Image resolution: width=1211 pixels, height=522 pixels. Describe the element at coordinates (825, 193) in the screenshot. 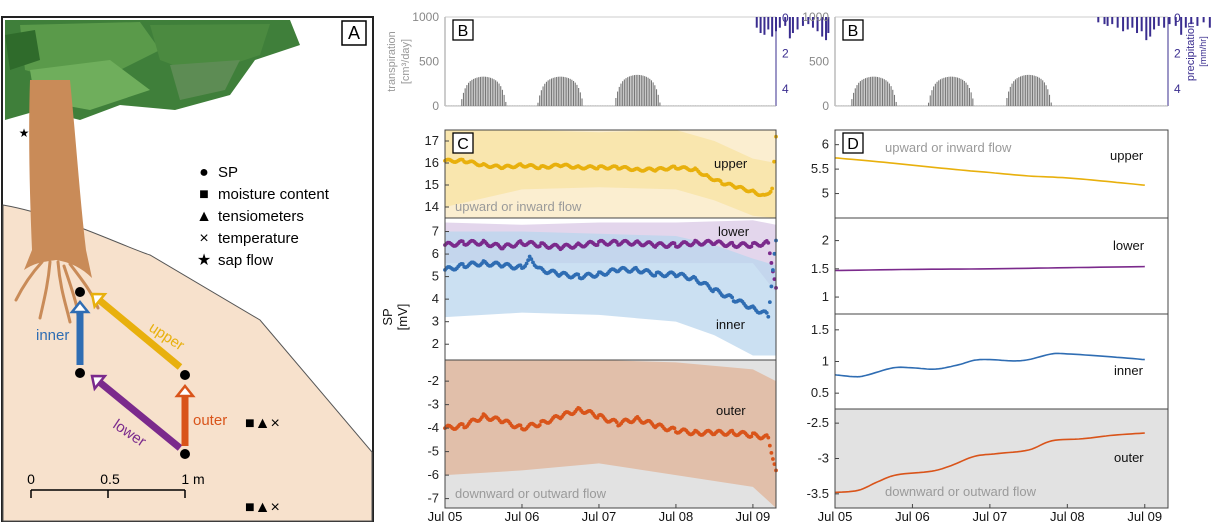

I see `d-y-tick-label: 5` at that location.